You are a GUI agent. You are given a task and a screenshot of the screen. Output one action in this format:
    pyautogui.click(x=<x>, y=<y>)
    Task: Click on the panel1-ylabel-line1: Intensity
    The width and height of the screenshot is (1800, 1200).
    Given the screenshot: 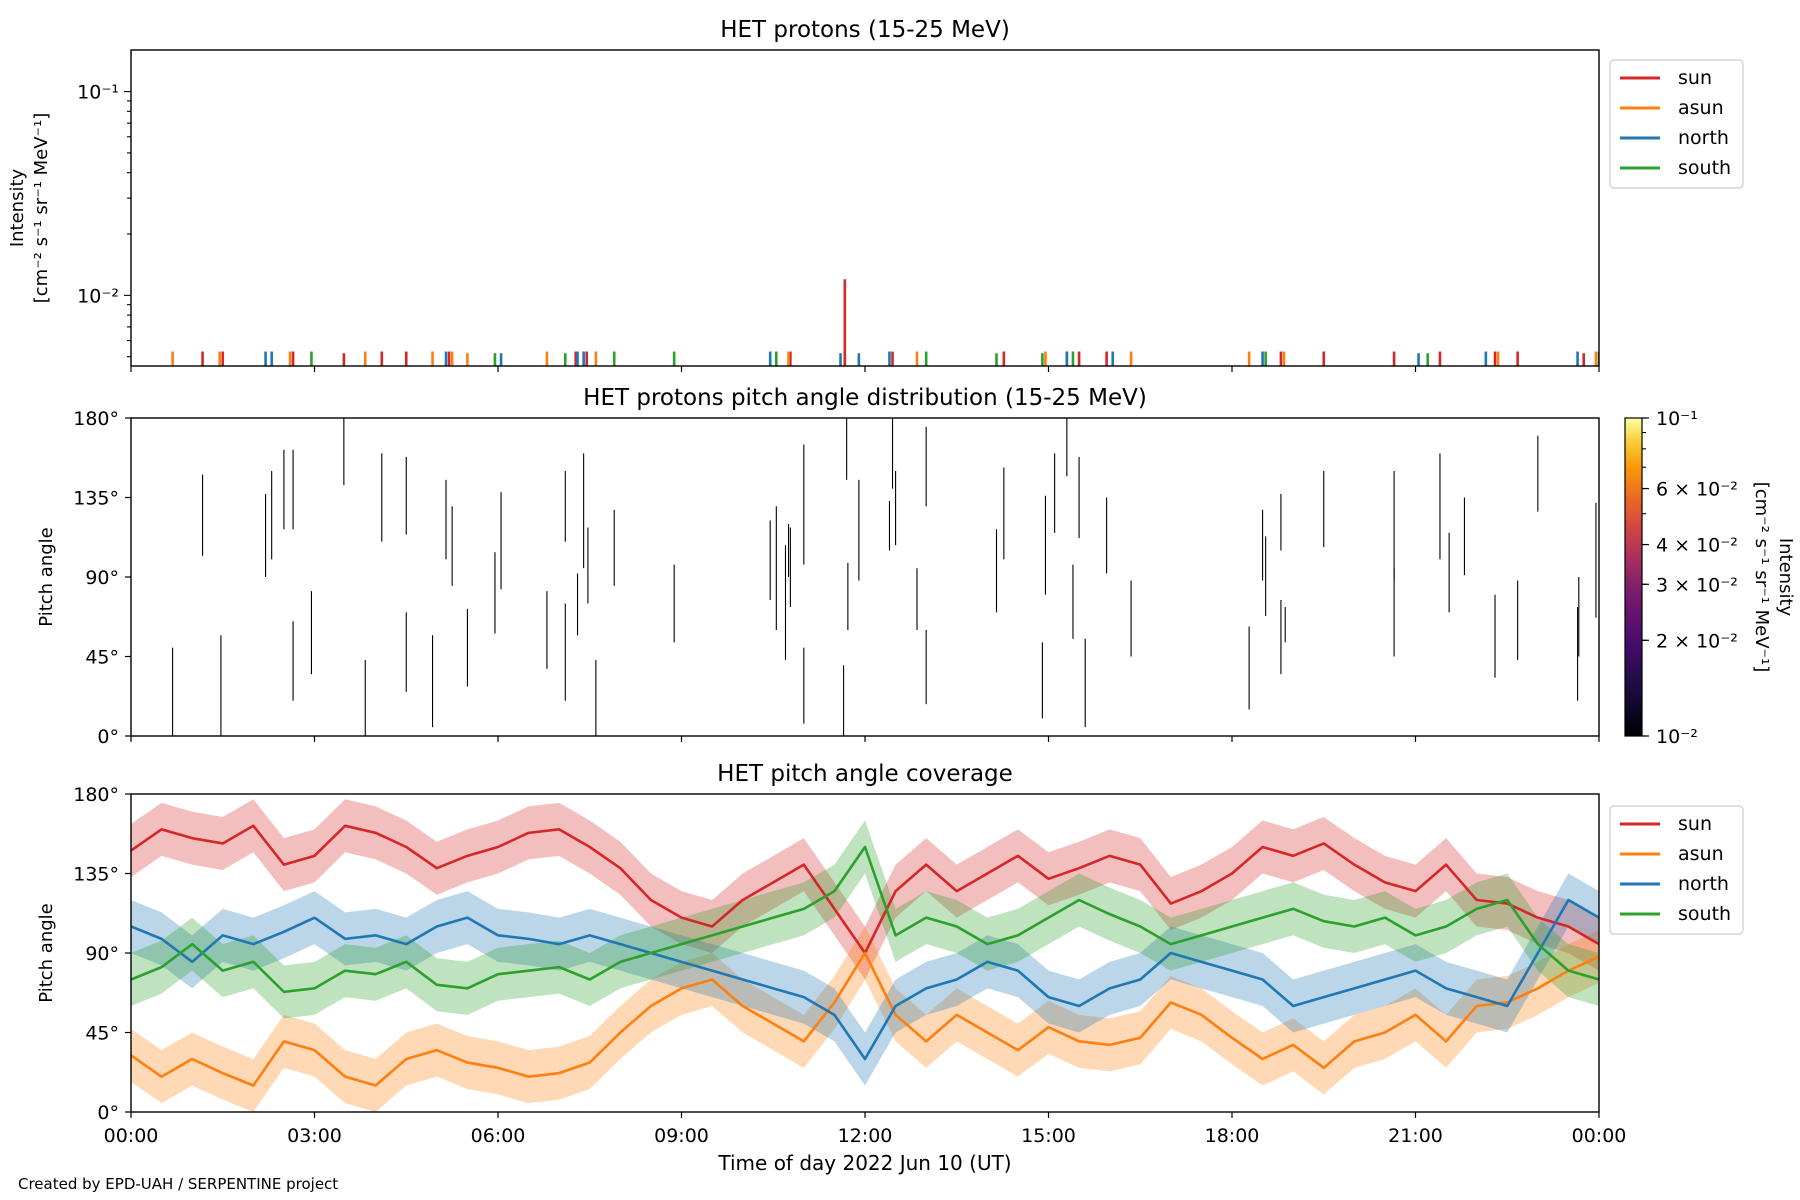 What is the action you would take?
    pyautogui.click(x=17, y=207)
    